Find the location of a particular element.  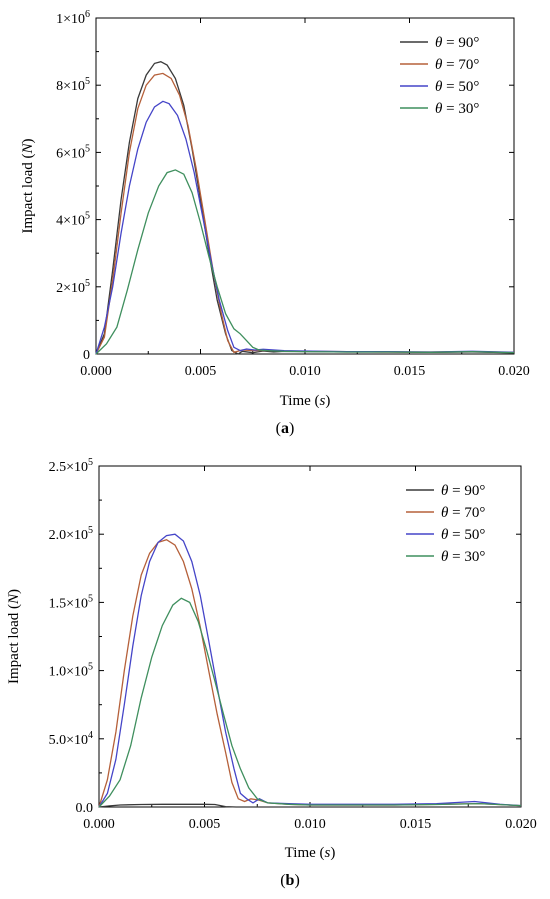

y-tick-label: 0.0 is located at coordinates (85, 808).